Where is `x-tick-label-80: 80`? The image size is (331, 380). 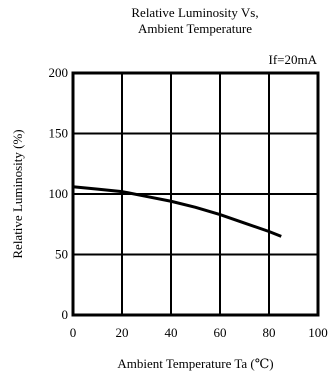 x-tick-label-80: 80 is located at coordinates (269, 332).